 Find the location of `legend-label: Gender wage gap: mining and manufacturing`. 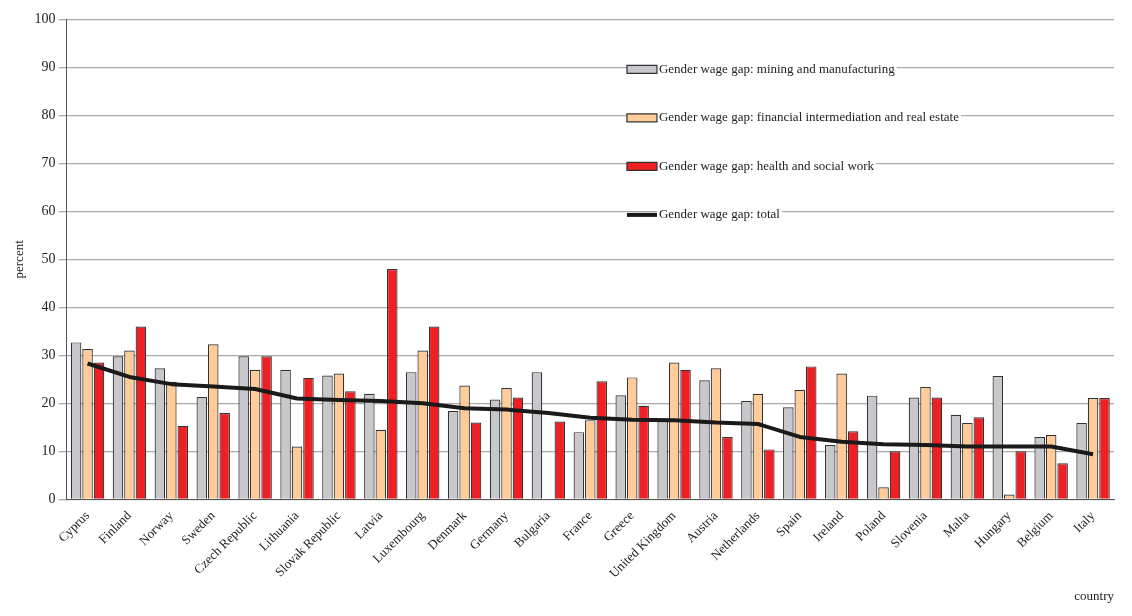

legend-label: Gender wage gap: mining and manufacturing is located at coordinates (777, 68).